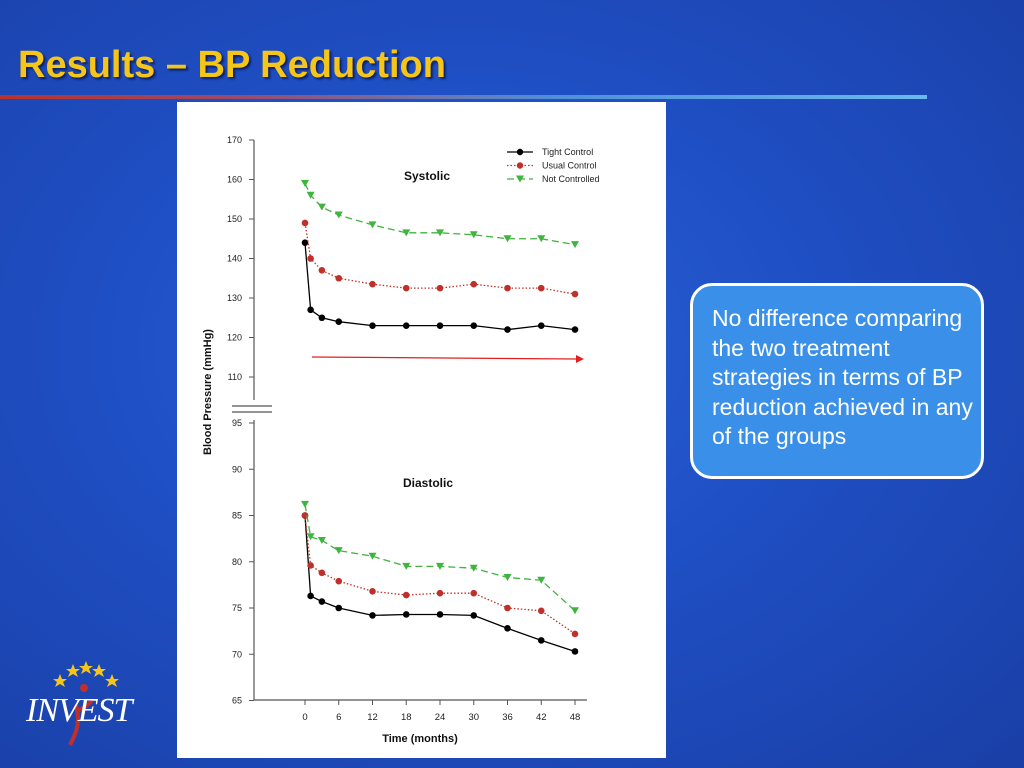 This screenshot has height=768, width=1024. Describe the element at coordinates (79, 710) in the screenshot. I see `logo-text: INVEST` at that location.